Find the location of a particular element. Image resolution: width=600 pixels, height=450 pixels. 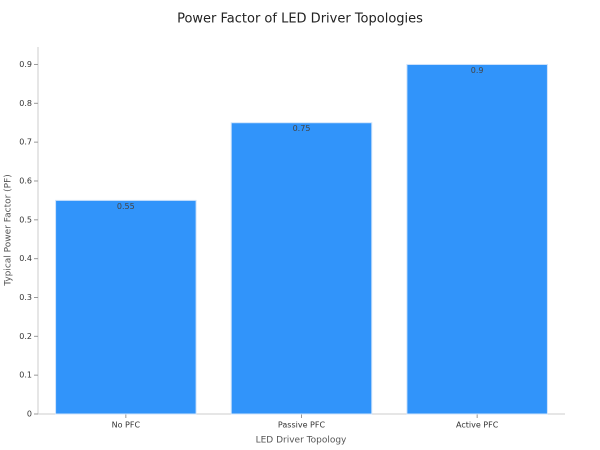

y-tick-label: 0.3 is located at coordinates (25, 297).